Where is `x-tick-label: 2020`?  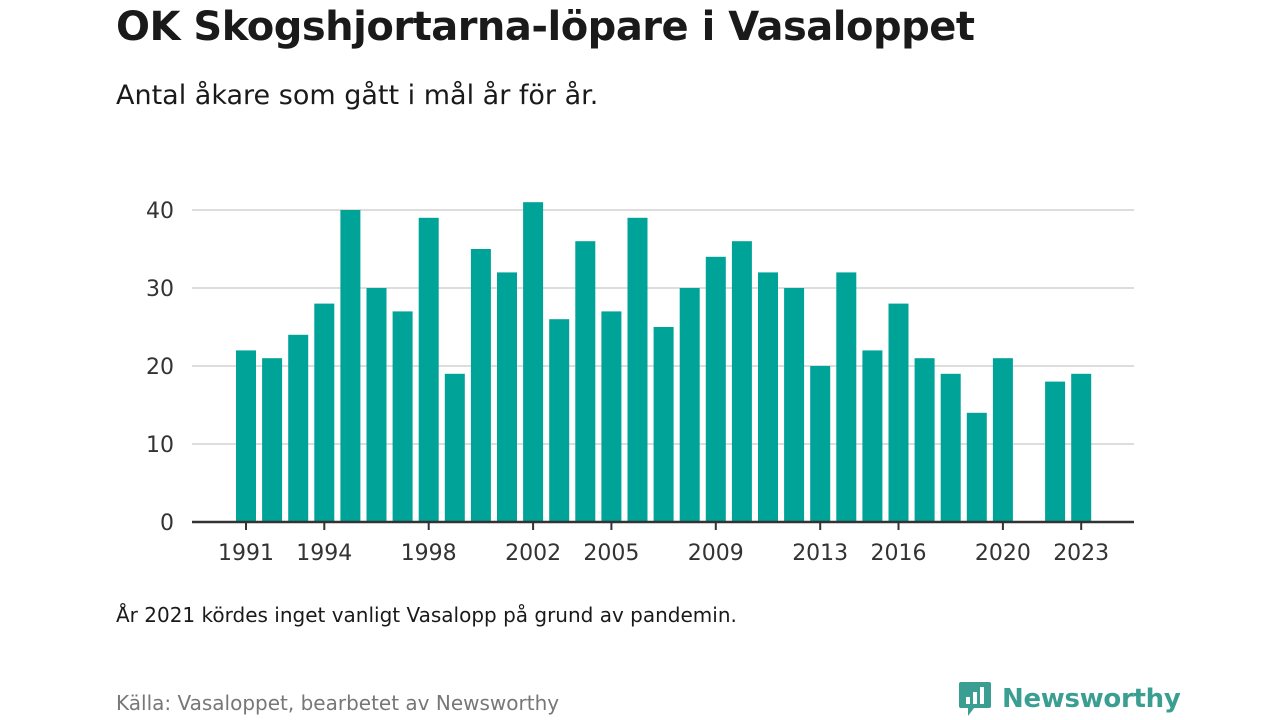
x-tick-label: 2020 is located at coordinates (1003, 553).